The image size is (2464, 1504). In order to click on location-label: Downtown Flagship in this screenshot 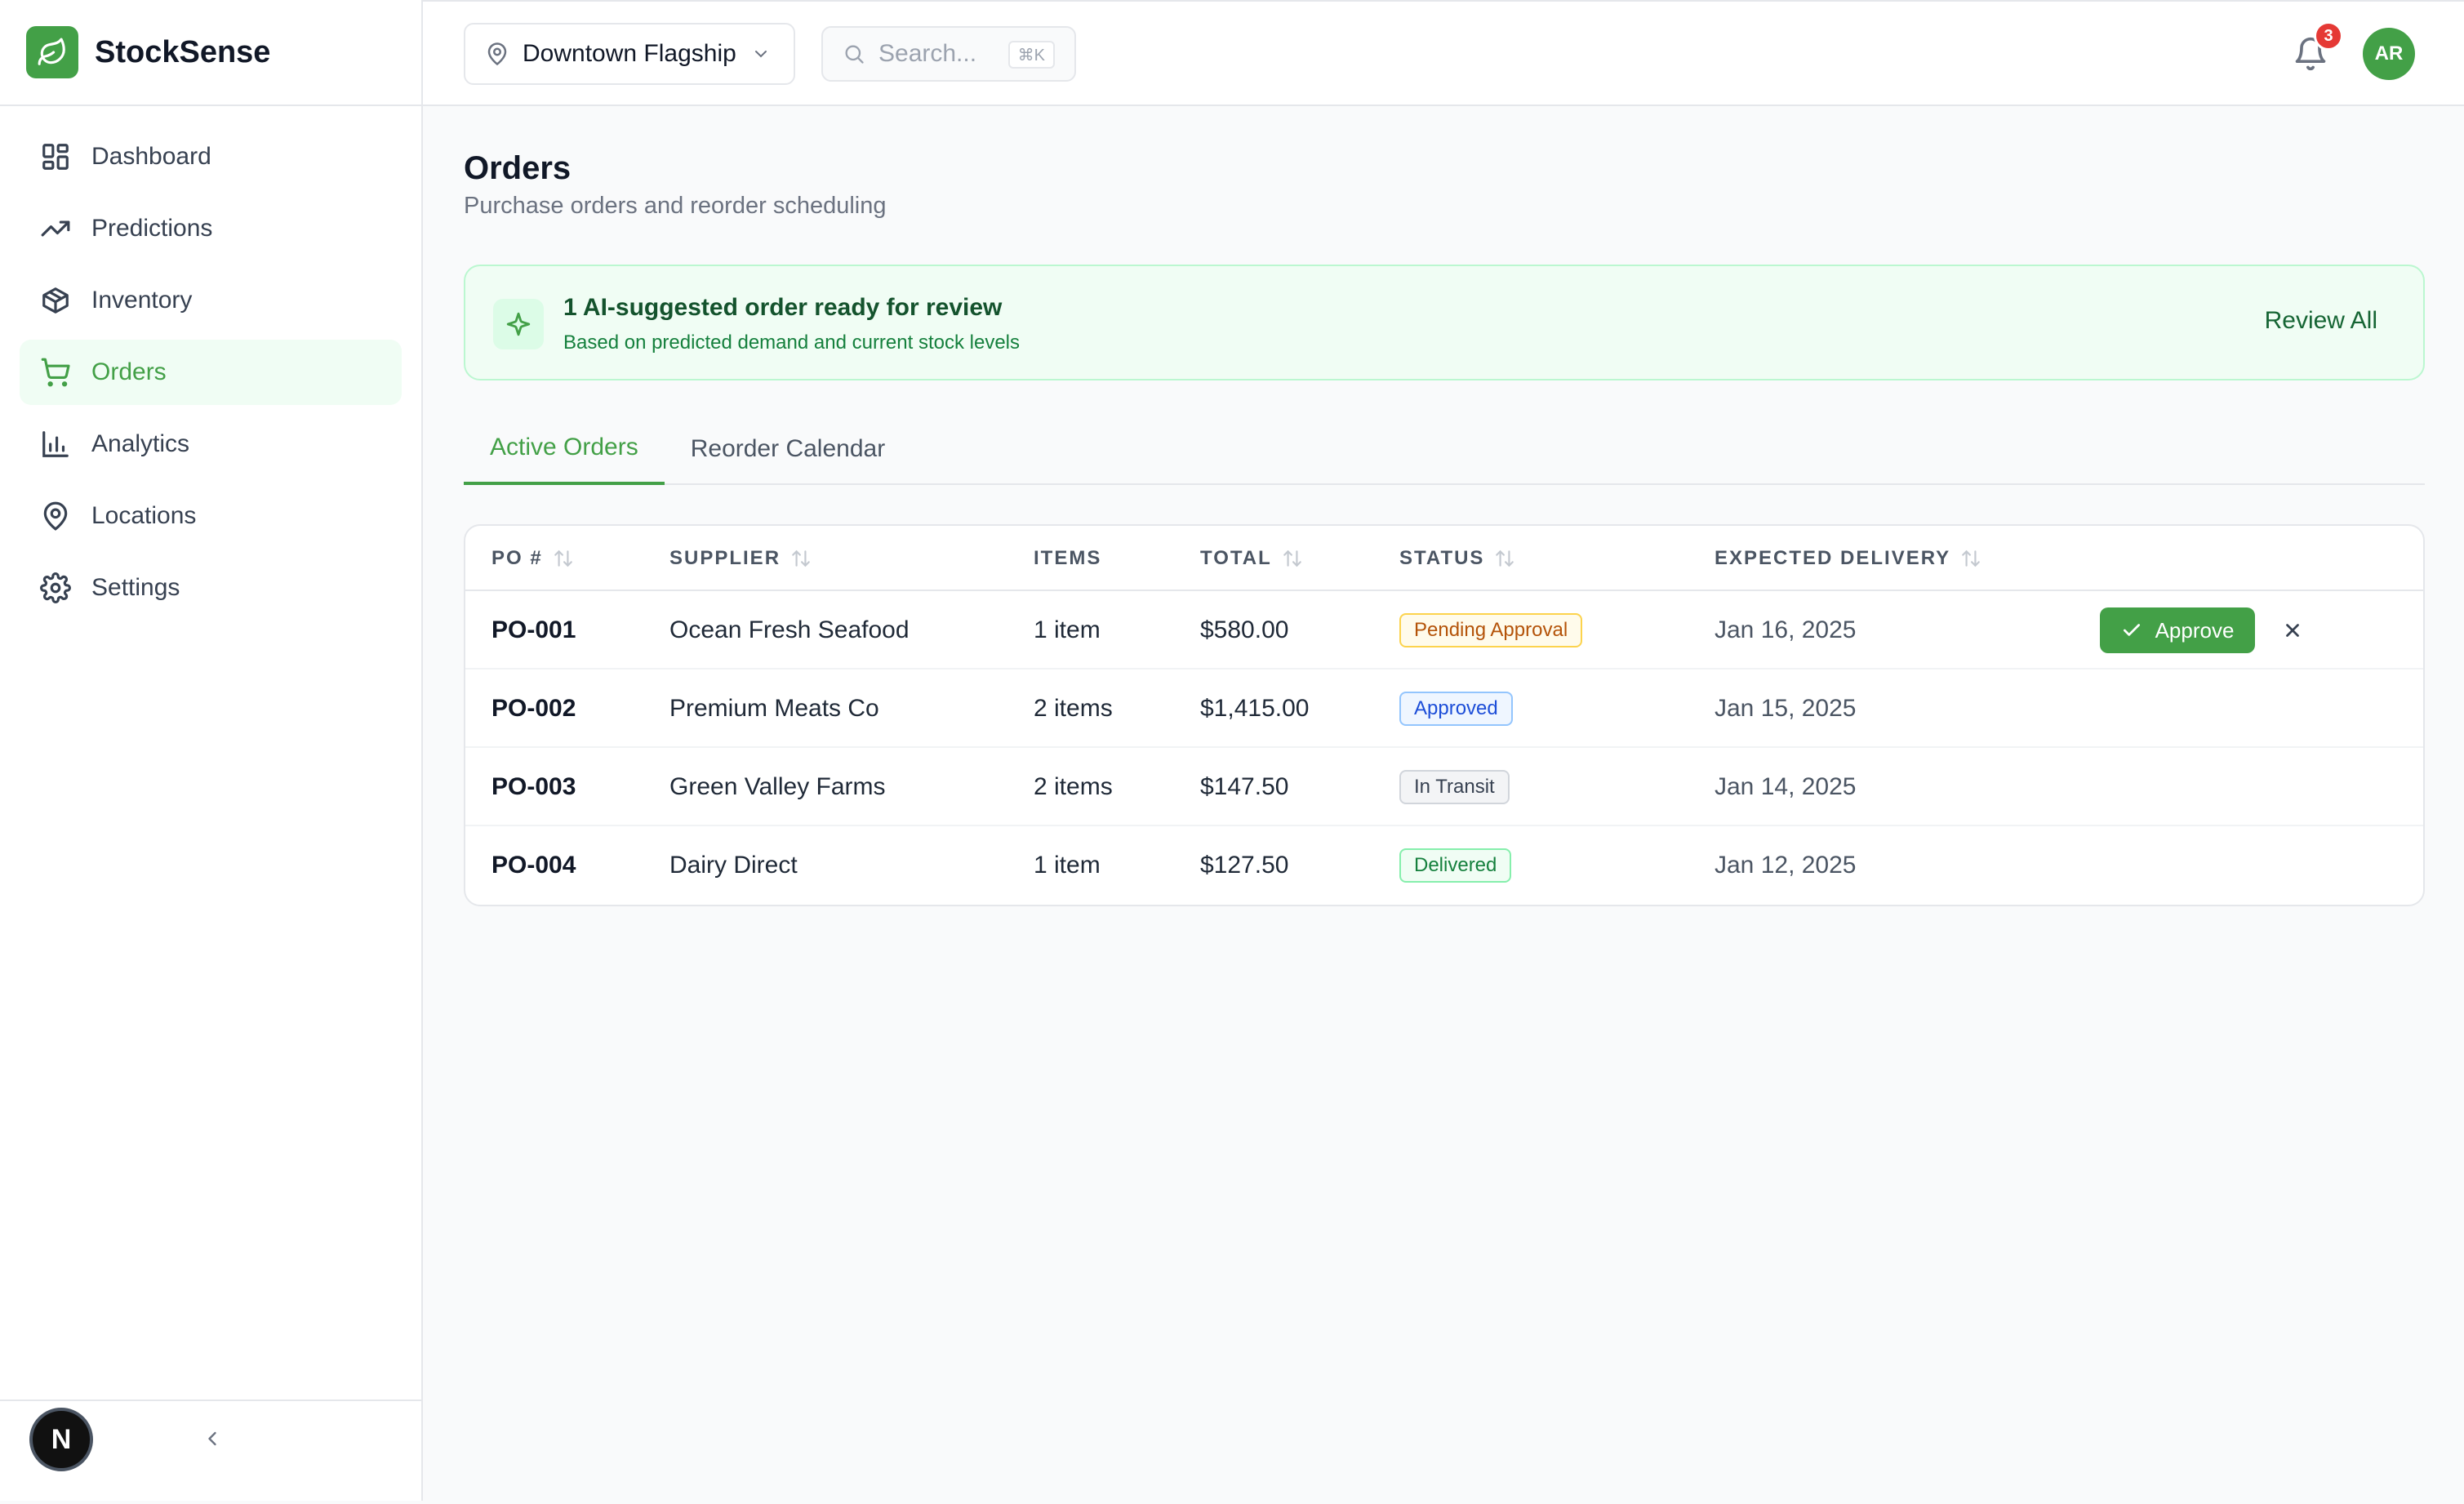, I will do `click(630, 53)`.